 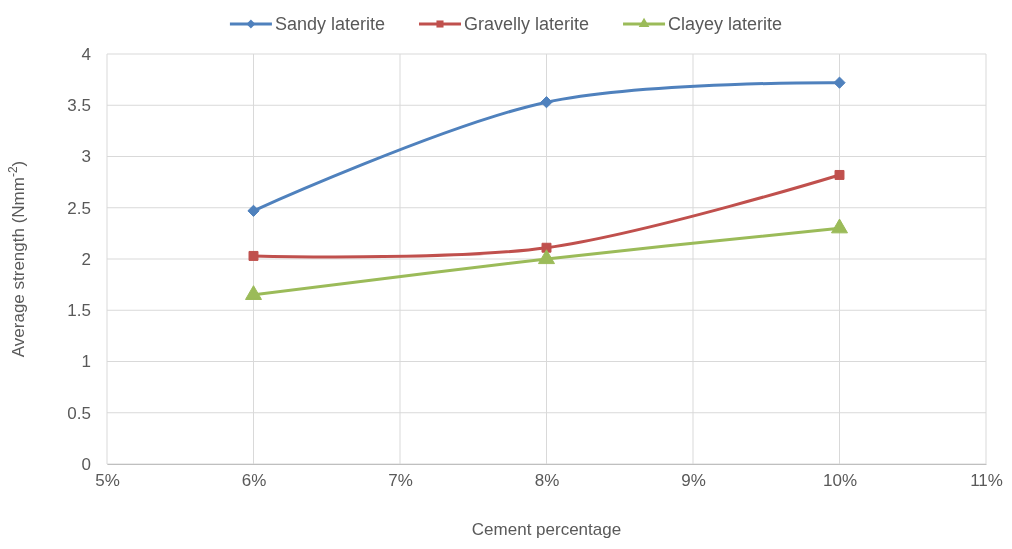 I want to click on x-tick-label: 9%, so click(x=693, y=481).